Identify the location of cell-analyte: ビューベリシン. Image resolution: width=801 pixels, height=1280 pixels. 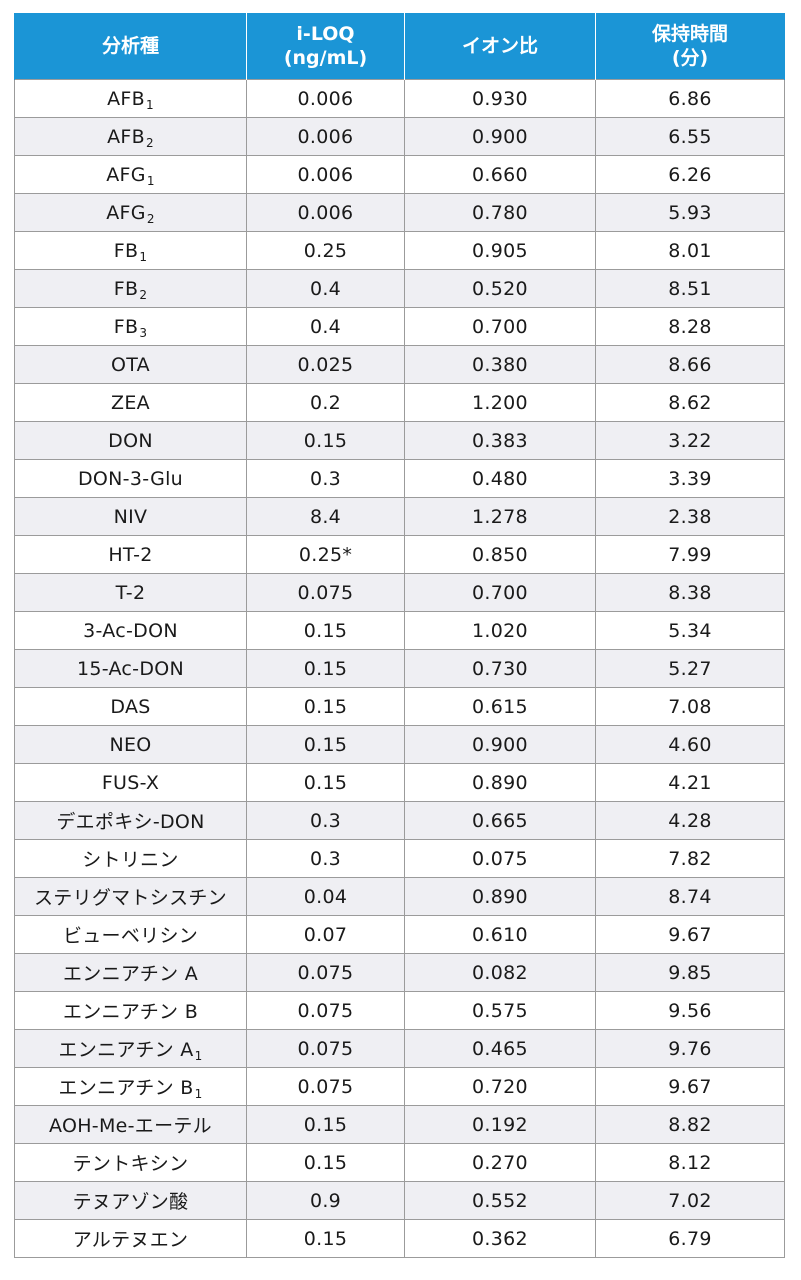
(130, 934).